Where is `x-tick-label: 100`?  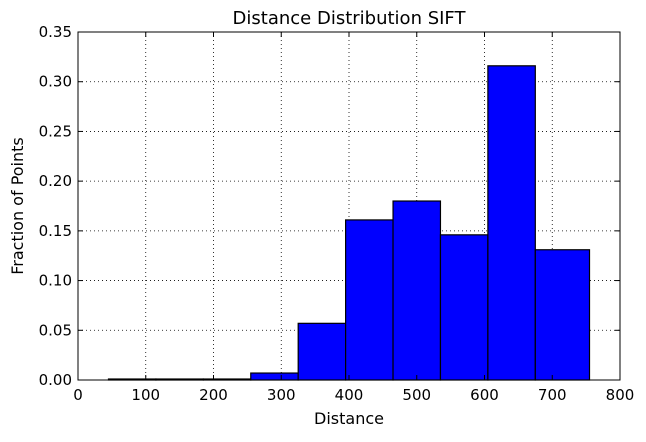
x-tick-label: 100 is located at coordinates (145, 395).